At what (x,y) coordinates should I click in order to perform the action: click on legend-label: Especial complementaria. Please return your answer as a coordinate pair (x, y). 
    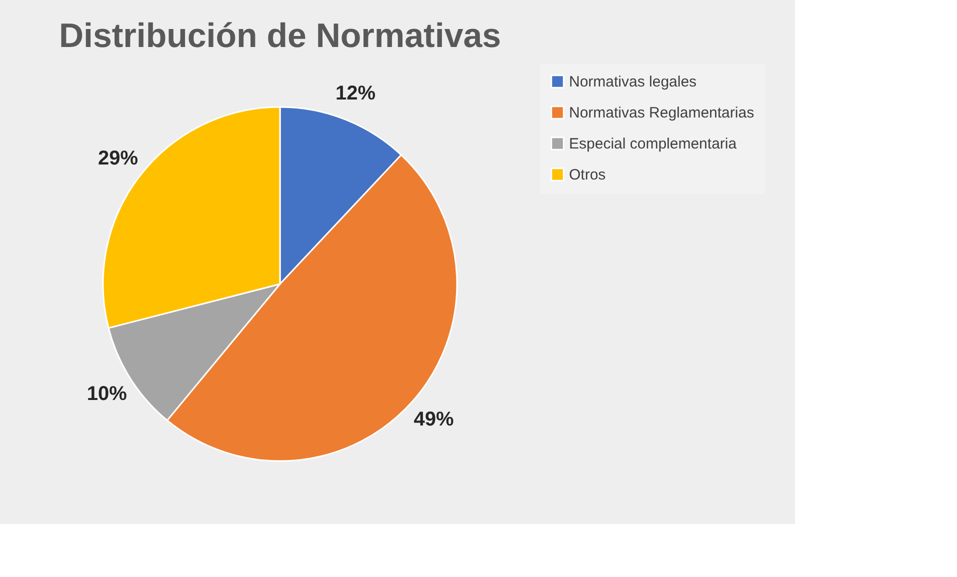
    Looking at the image, I should click on (653, 144).